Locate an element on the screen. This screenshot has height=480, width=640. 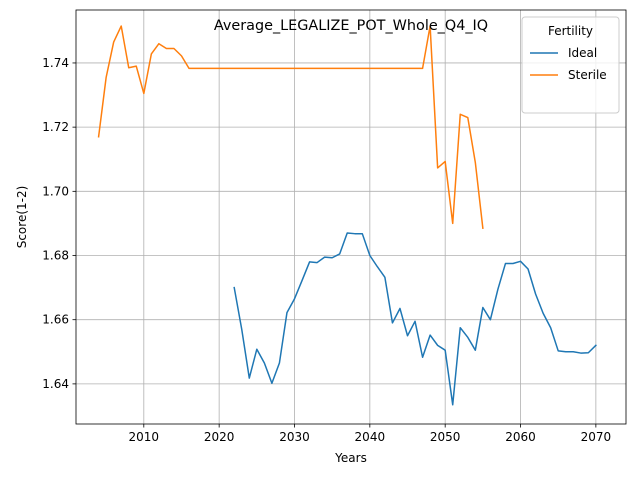
y-tick-label: 1.70 is located at coordinates (55, 191).